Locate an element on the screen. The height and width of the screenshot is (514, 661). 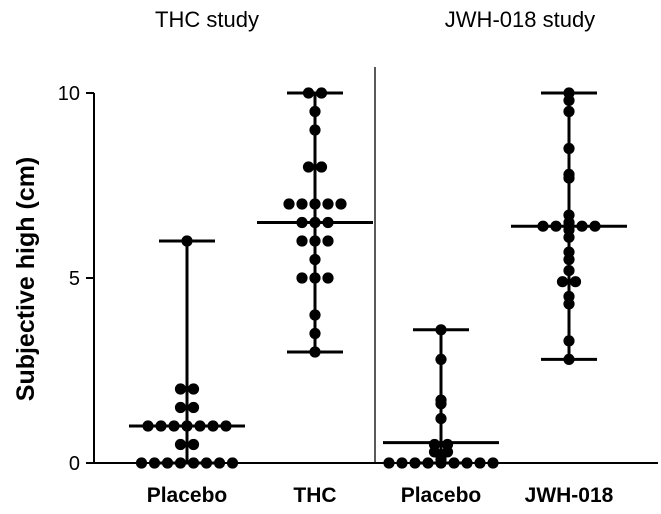
panel-title-jwh-study: JWH-018 study is located at coordinates (520, 19).